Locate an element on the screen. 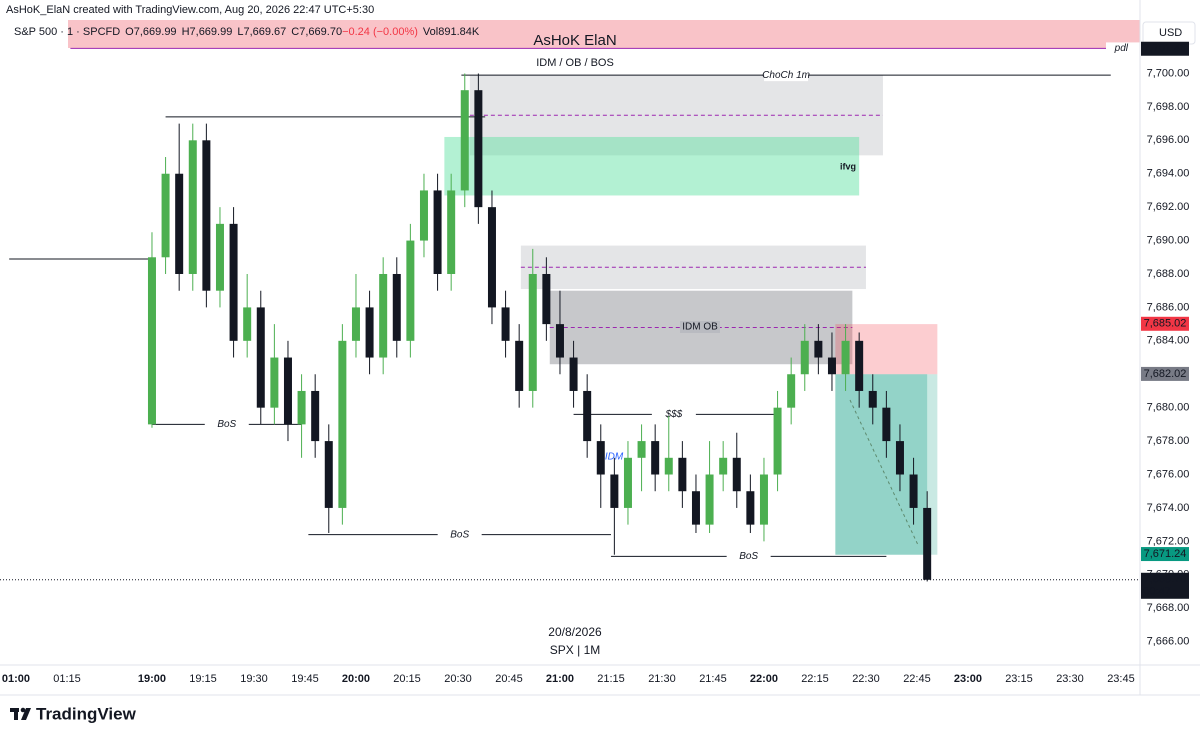 The height and width of the screenshot is (737, 1200). y-tick-label: 7,680.00 is located at coordinates (1168, 408).